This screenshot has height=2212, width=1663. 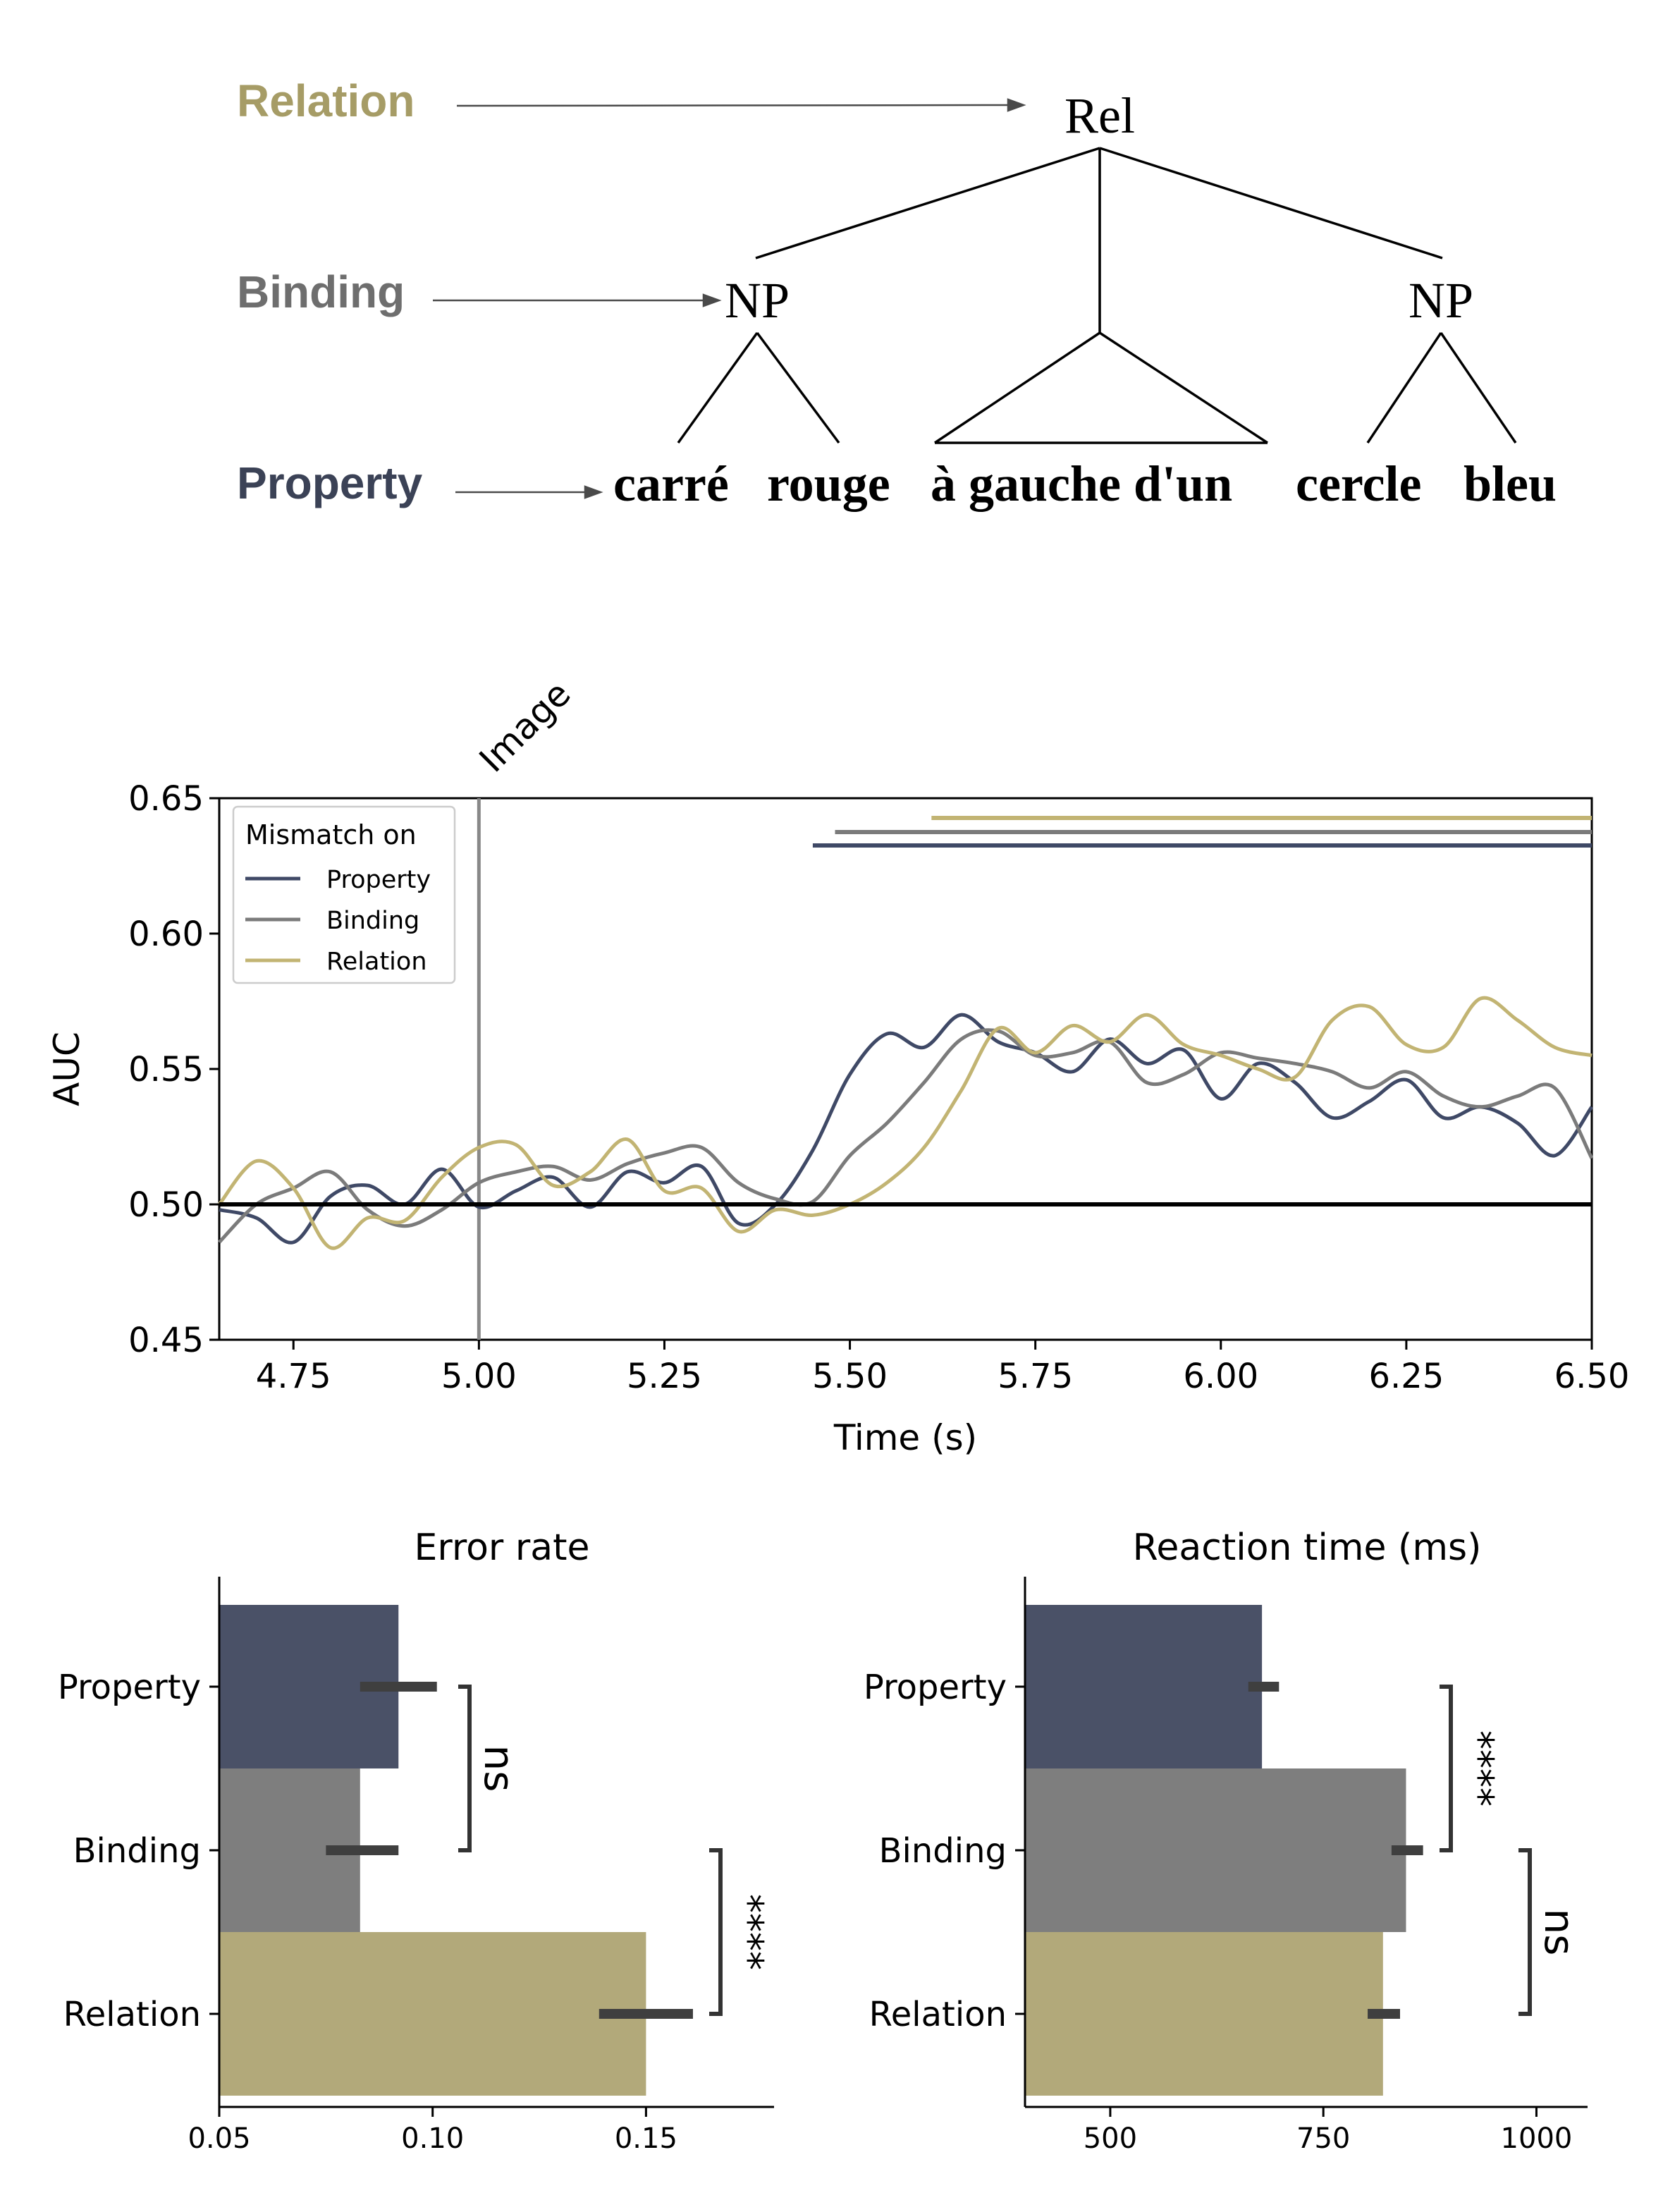 I want to click on x-tick-label: 0.15, so click(x=646, y=2138).